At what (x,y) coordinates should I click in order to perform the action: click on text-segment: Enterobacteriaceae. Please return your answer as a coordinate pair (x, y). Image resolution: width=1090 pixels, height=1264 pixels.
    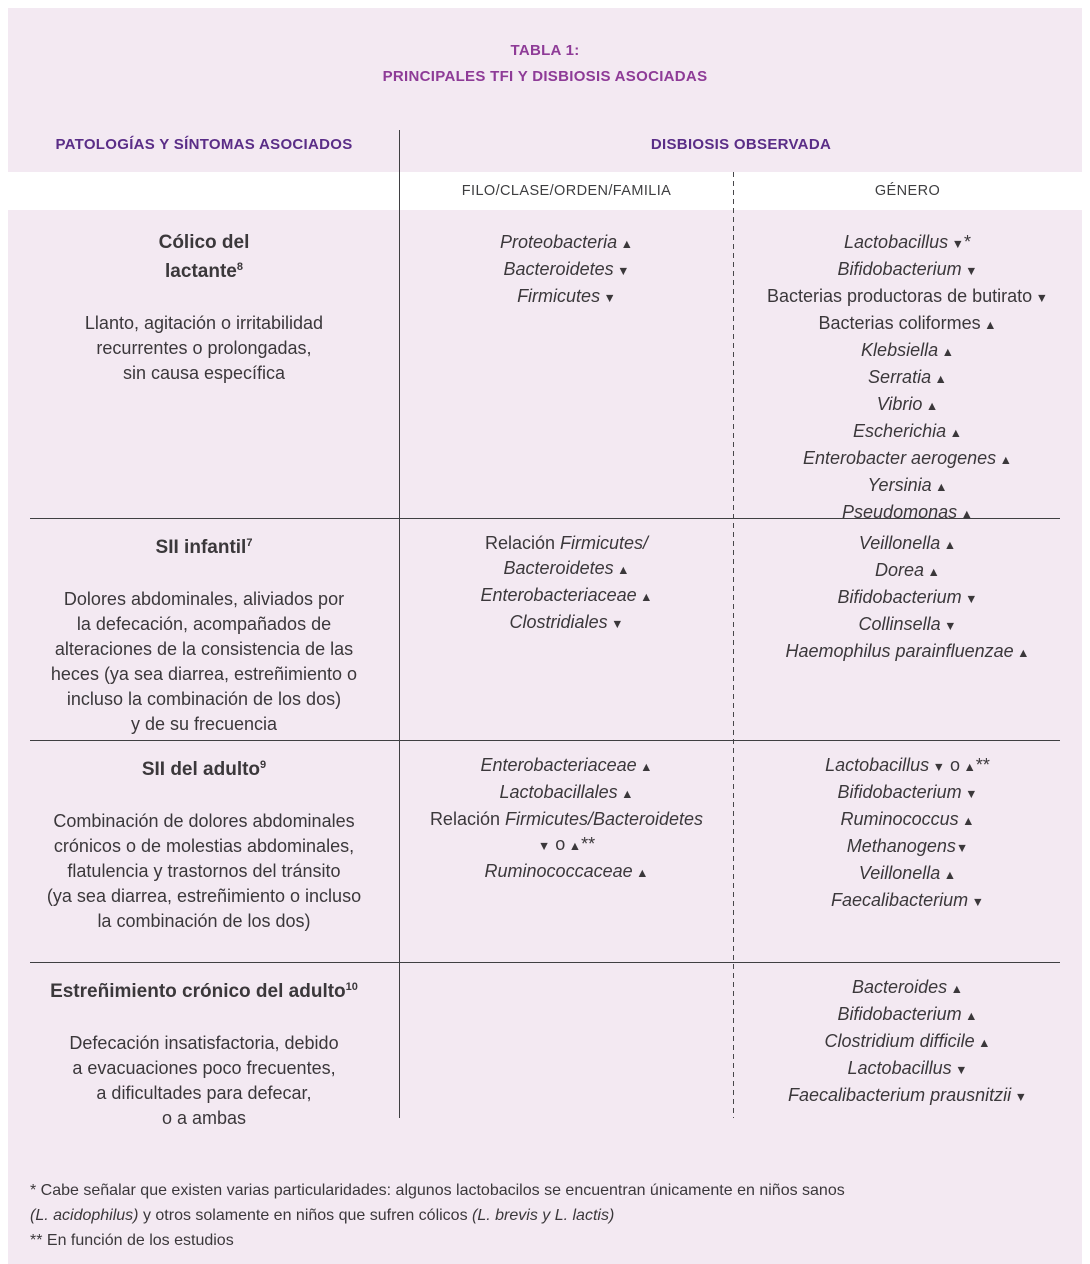
    Looking at the image, I should click on (558, 765).